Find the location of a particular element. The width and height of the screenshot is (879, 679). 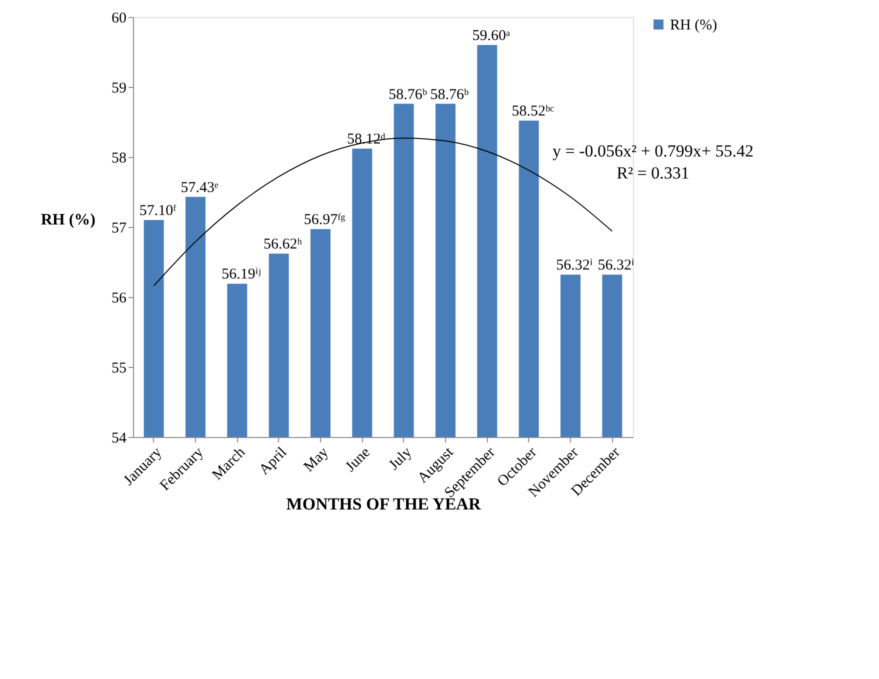

legend-label: RH (%) is located at coordinates (694, 26).